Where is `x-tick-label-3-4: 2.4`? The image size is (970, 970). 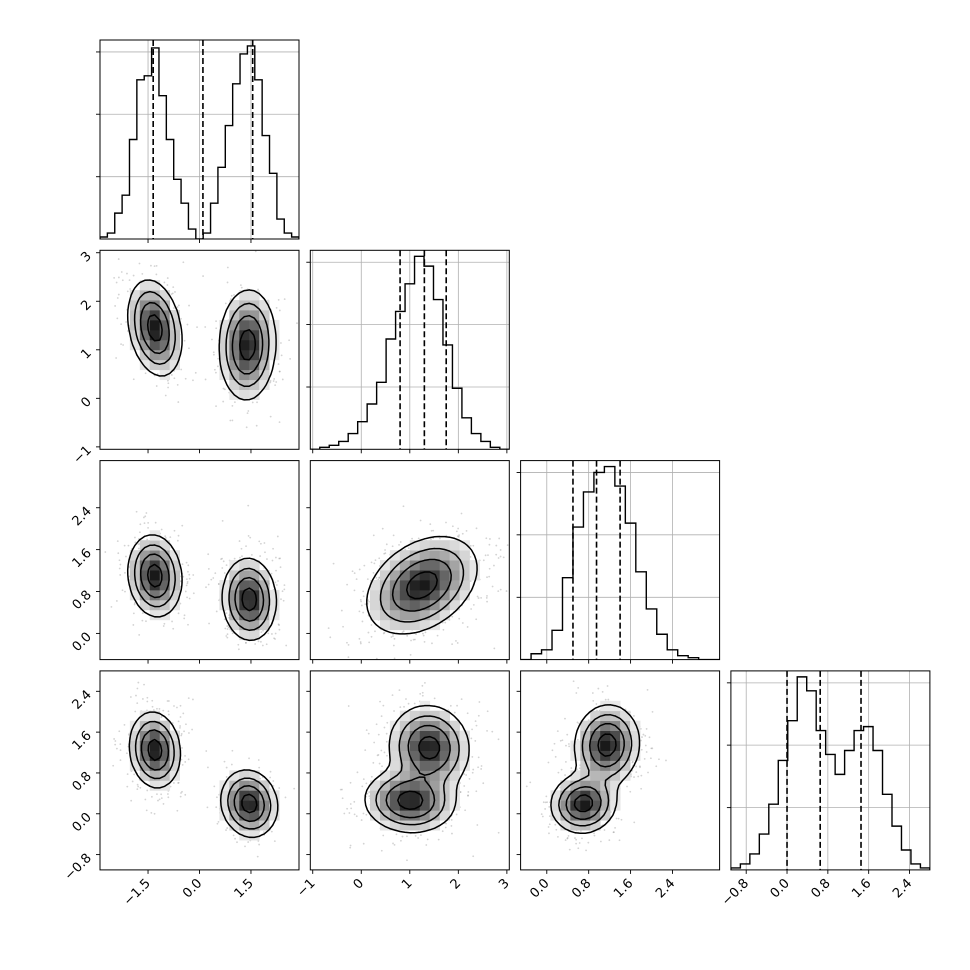 x-tick-label-3-4: 2.4 is located at coordinates (902, 888).